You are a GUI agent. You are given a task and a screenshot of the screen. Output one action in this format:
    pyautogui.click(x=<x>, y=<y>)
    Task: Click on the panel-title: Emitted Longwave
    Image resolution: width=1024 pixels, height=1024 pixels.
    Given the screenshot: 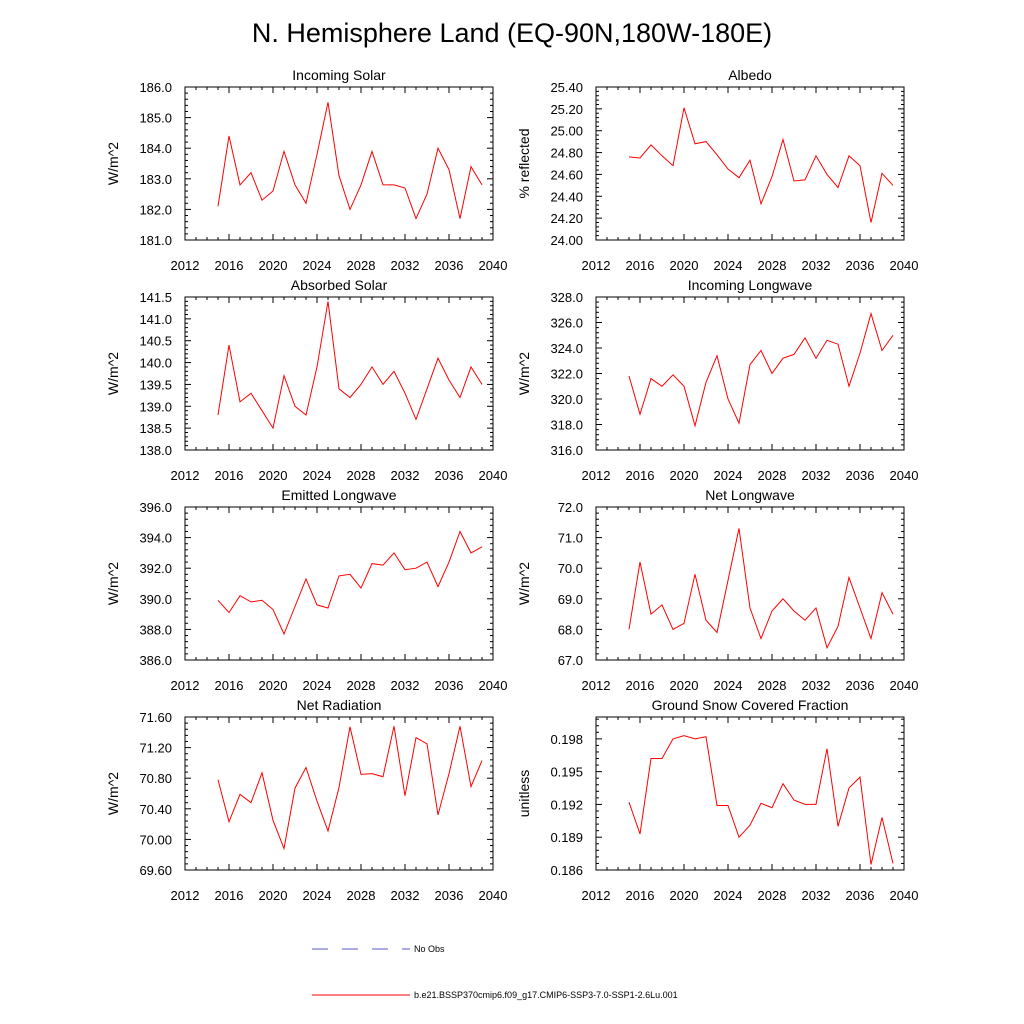 What is the action you would take?
    pyautogui.click(x=338, y=495)
    